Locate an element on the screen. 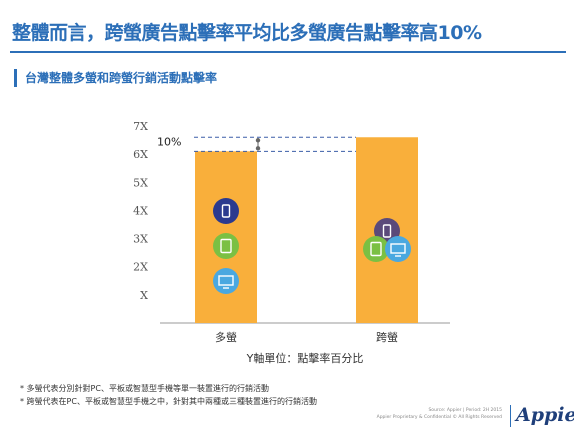  x-axis-title: Y軸單位：點擊率百分比 is located at coordinates (305, 358).